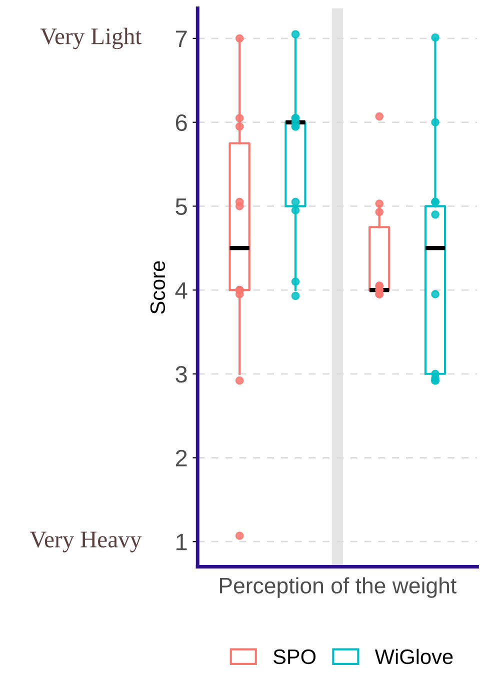 The image size is (482, 687). I want to click on y-axis-title: Score, so click(158, 287).